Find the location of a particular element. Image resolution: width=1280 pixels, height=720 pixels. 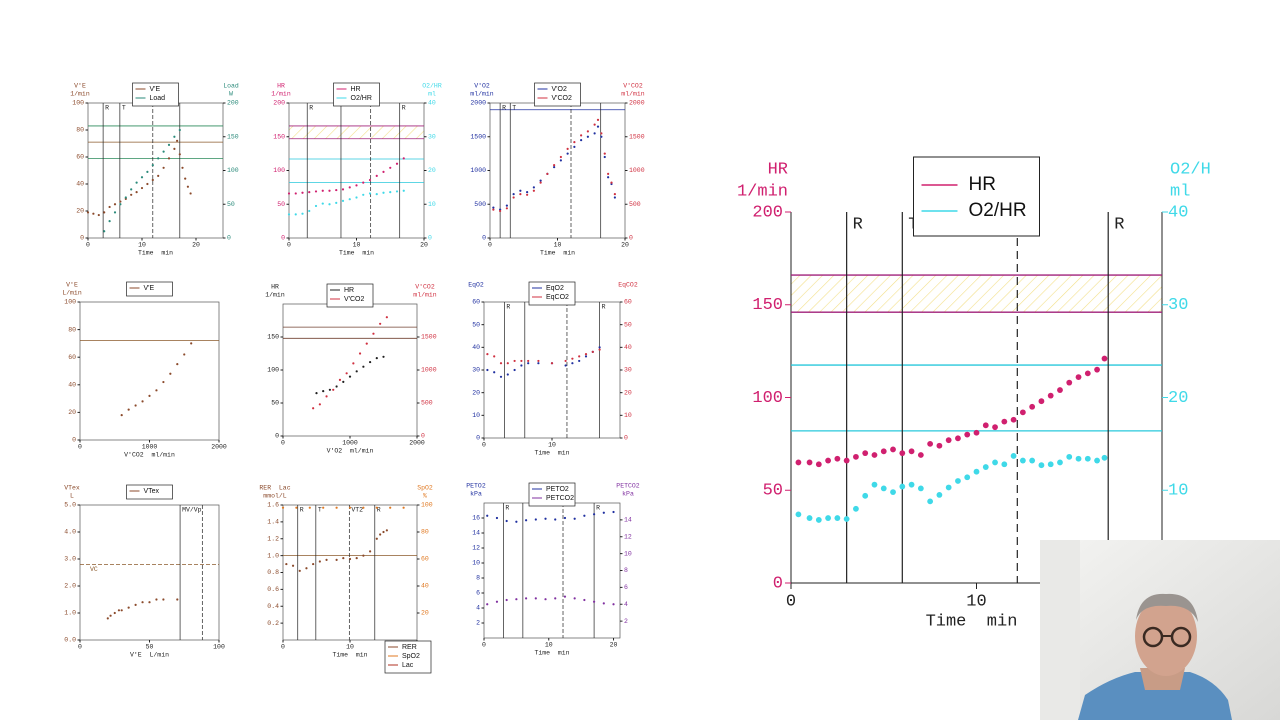

y-axis-label: RER Lac is located at coordinates (274, 488).